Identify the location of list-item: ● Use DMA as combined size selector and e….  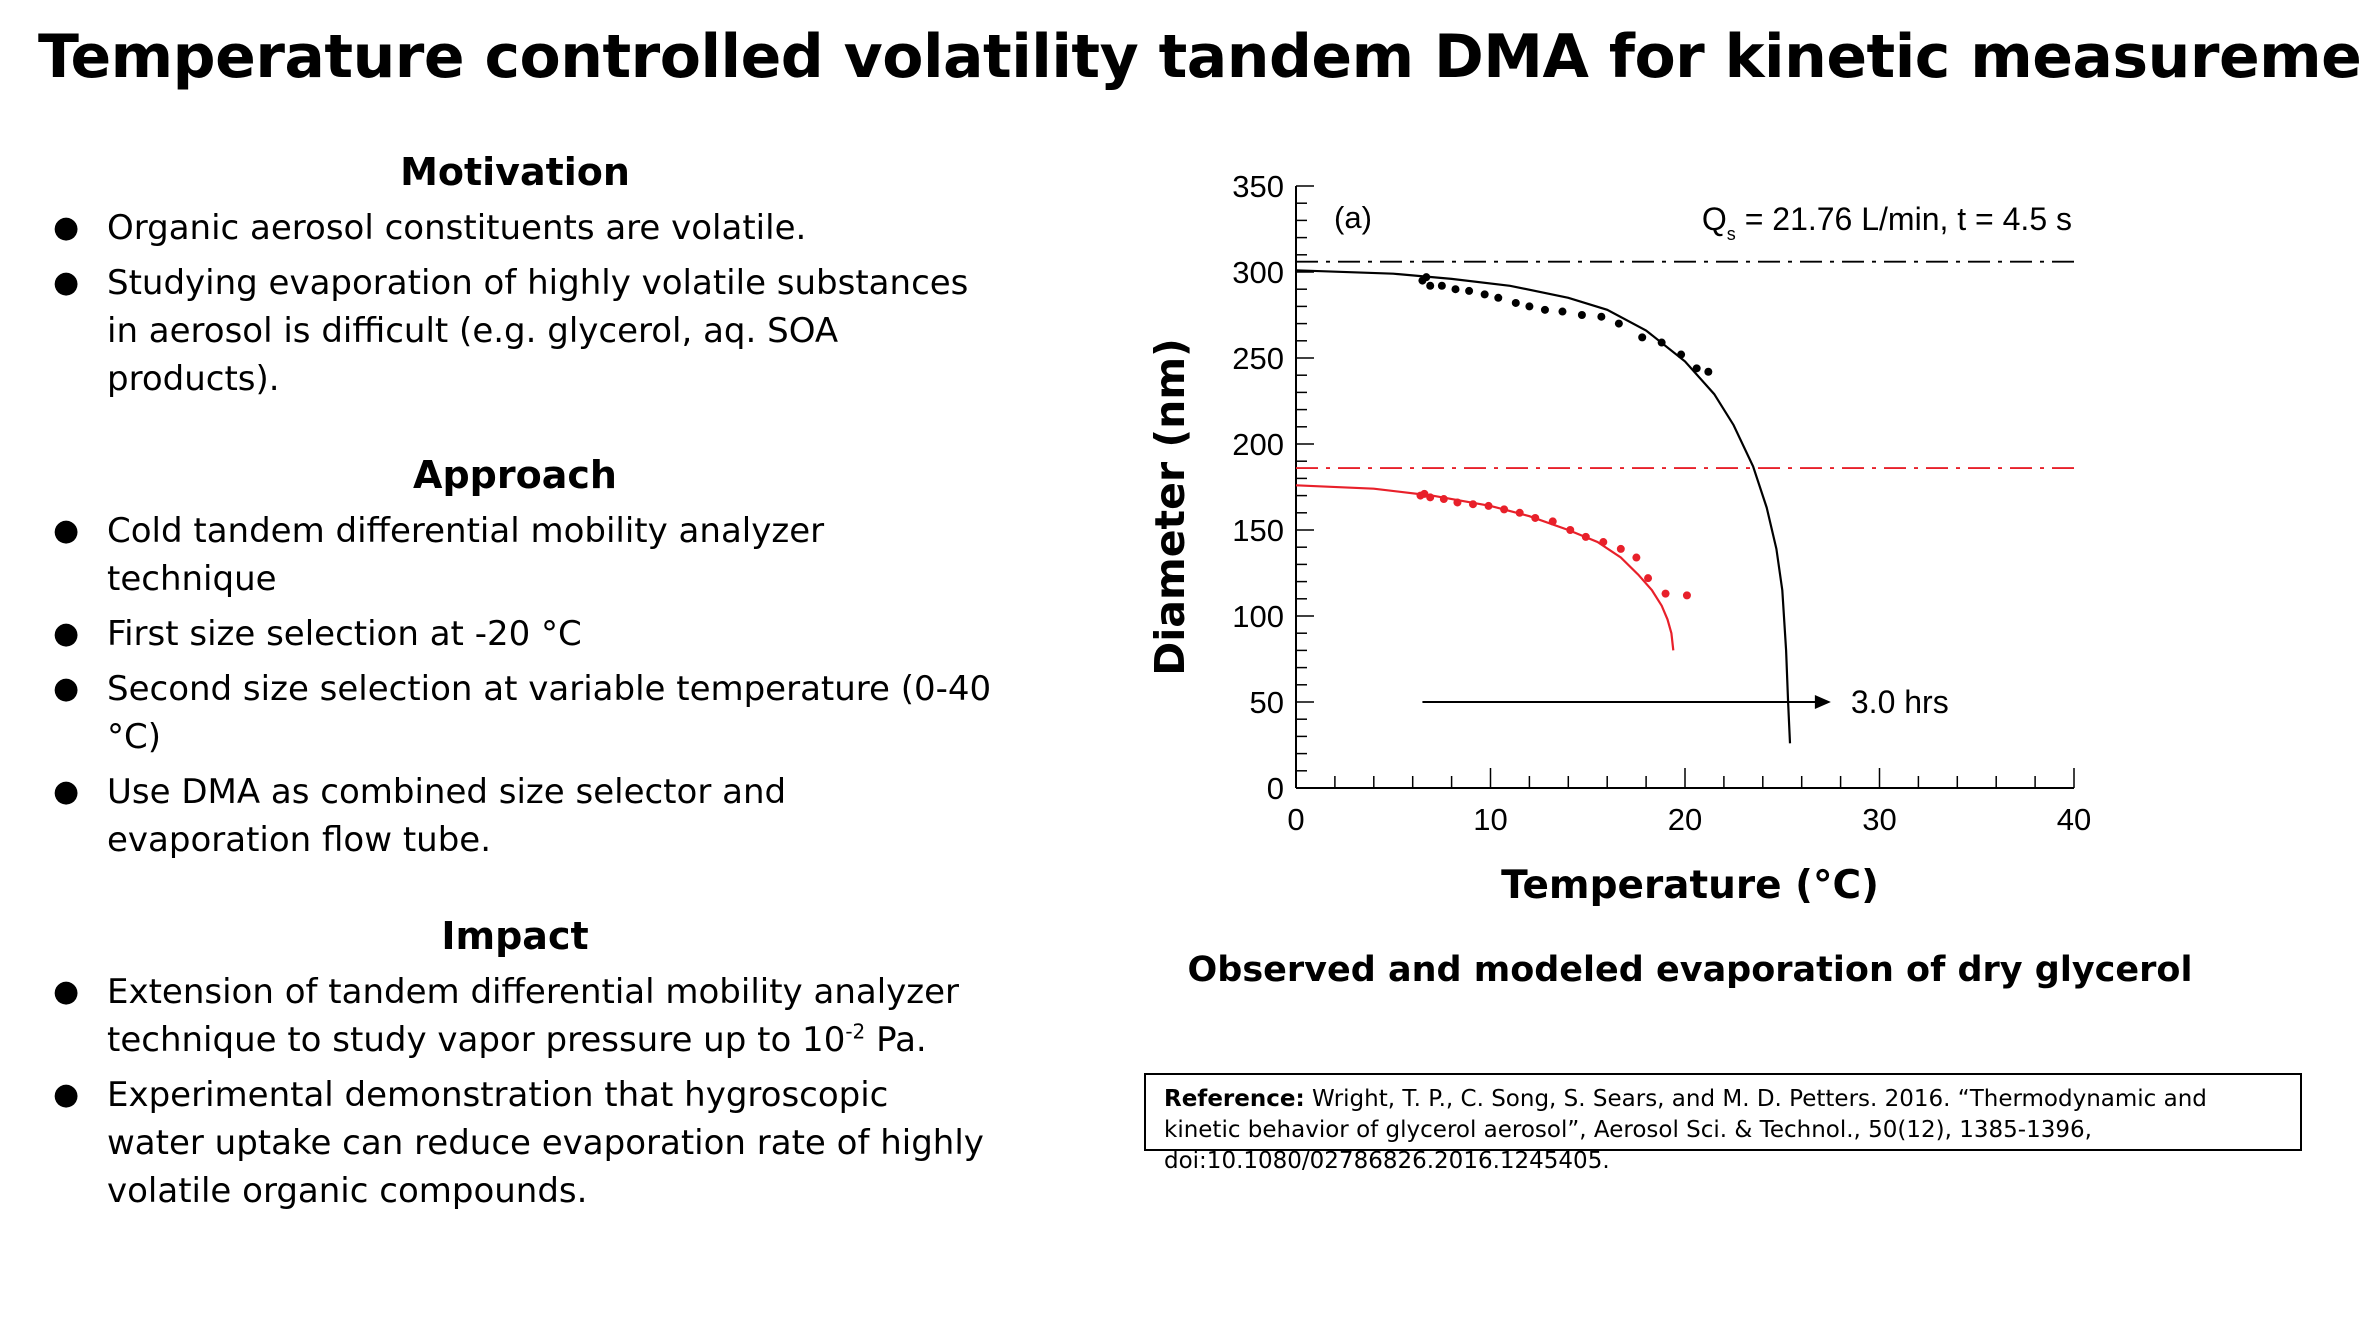
(520, 816).